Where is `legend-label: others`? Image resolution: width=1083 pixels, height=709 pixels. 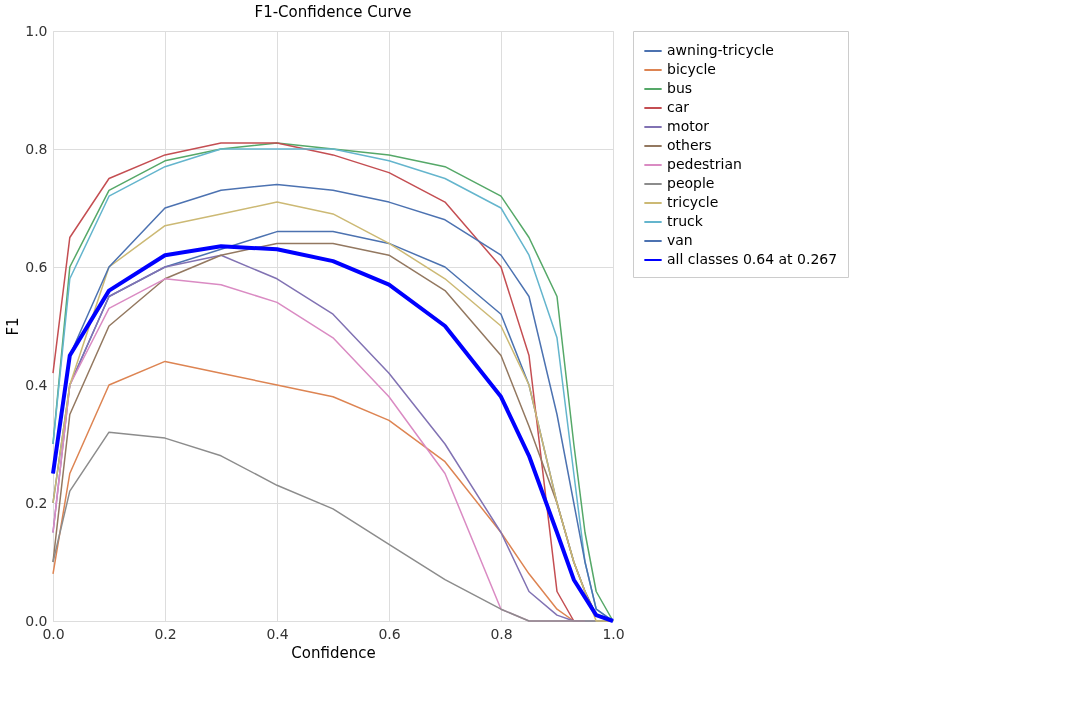
legend-label: others is located at coordinates (689, 145).